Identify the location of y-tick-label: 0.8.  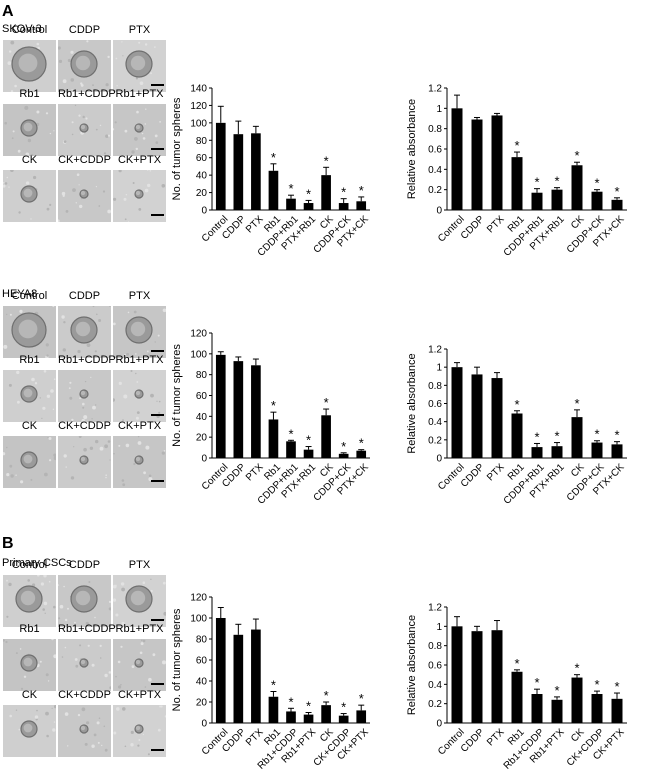
(435, 646).